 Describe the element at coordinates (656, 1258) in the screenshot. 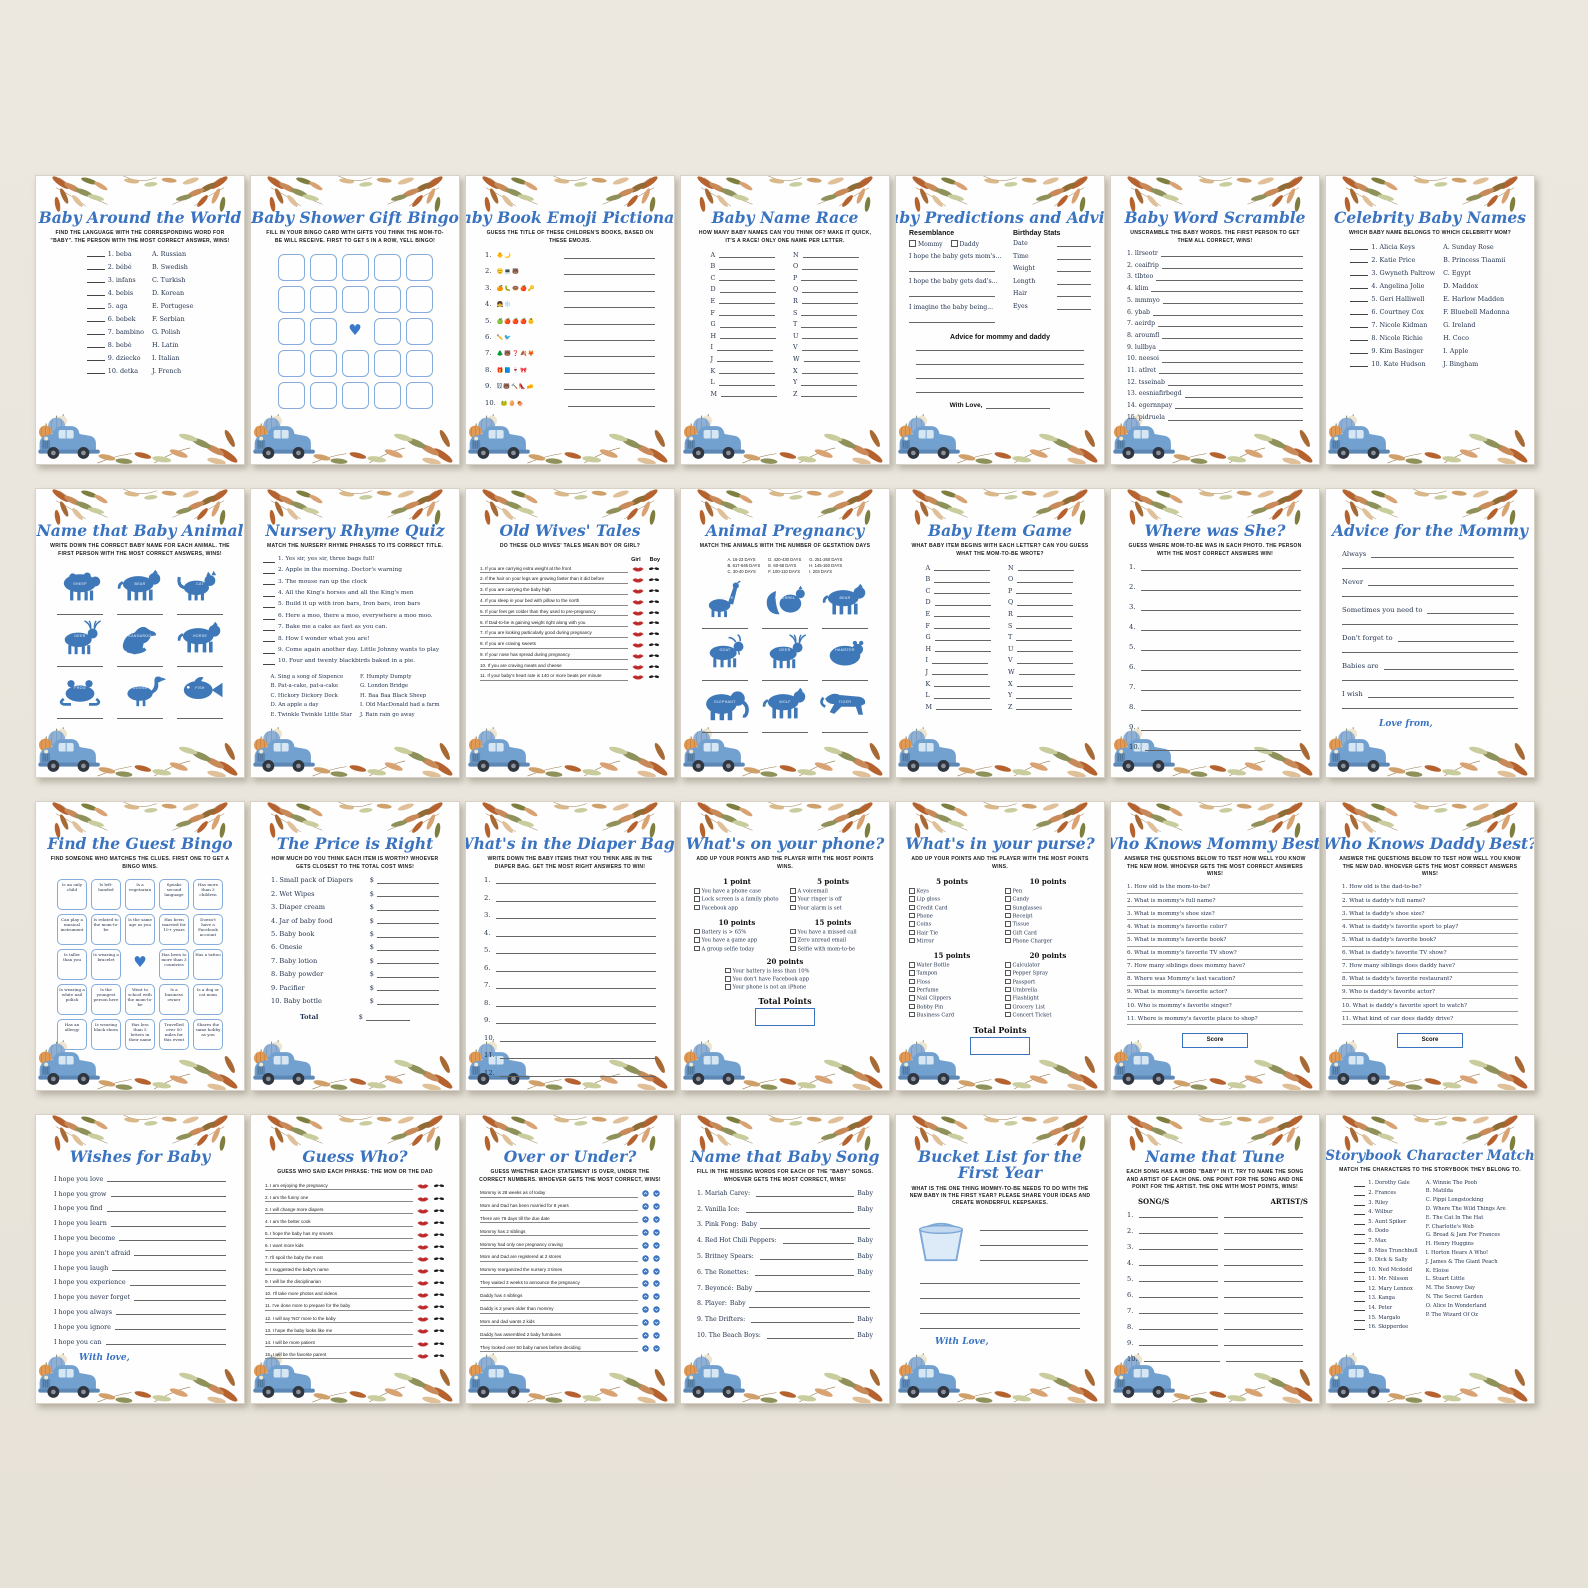

I see `under-icon` at that location.